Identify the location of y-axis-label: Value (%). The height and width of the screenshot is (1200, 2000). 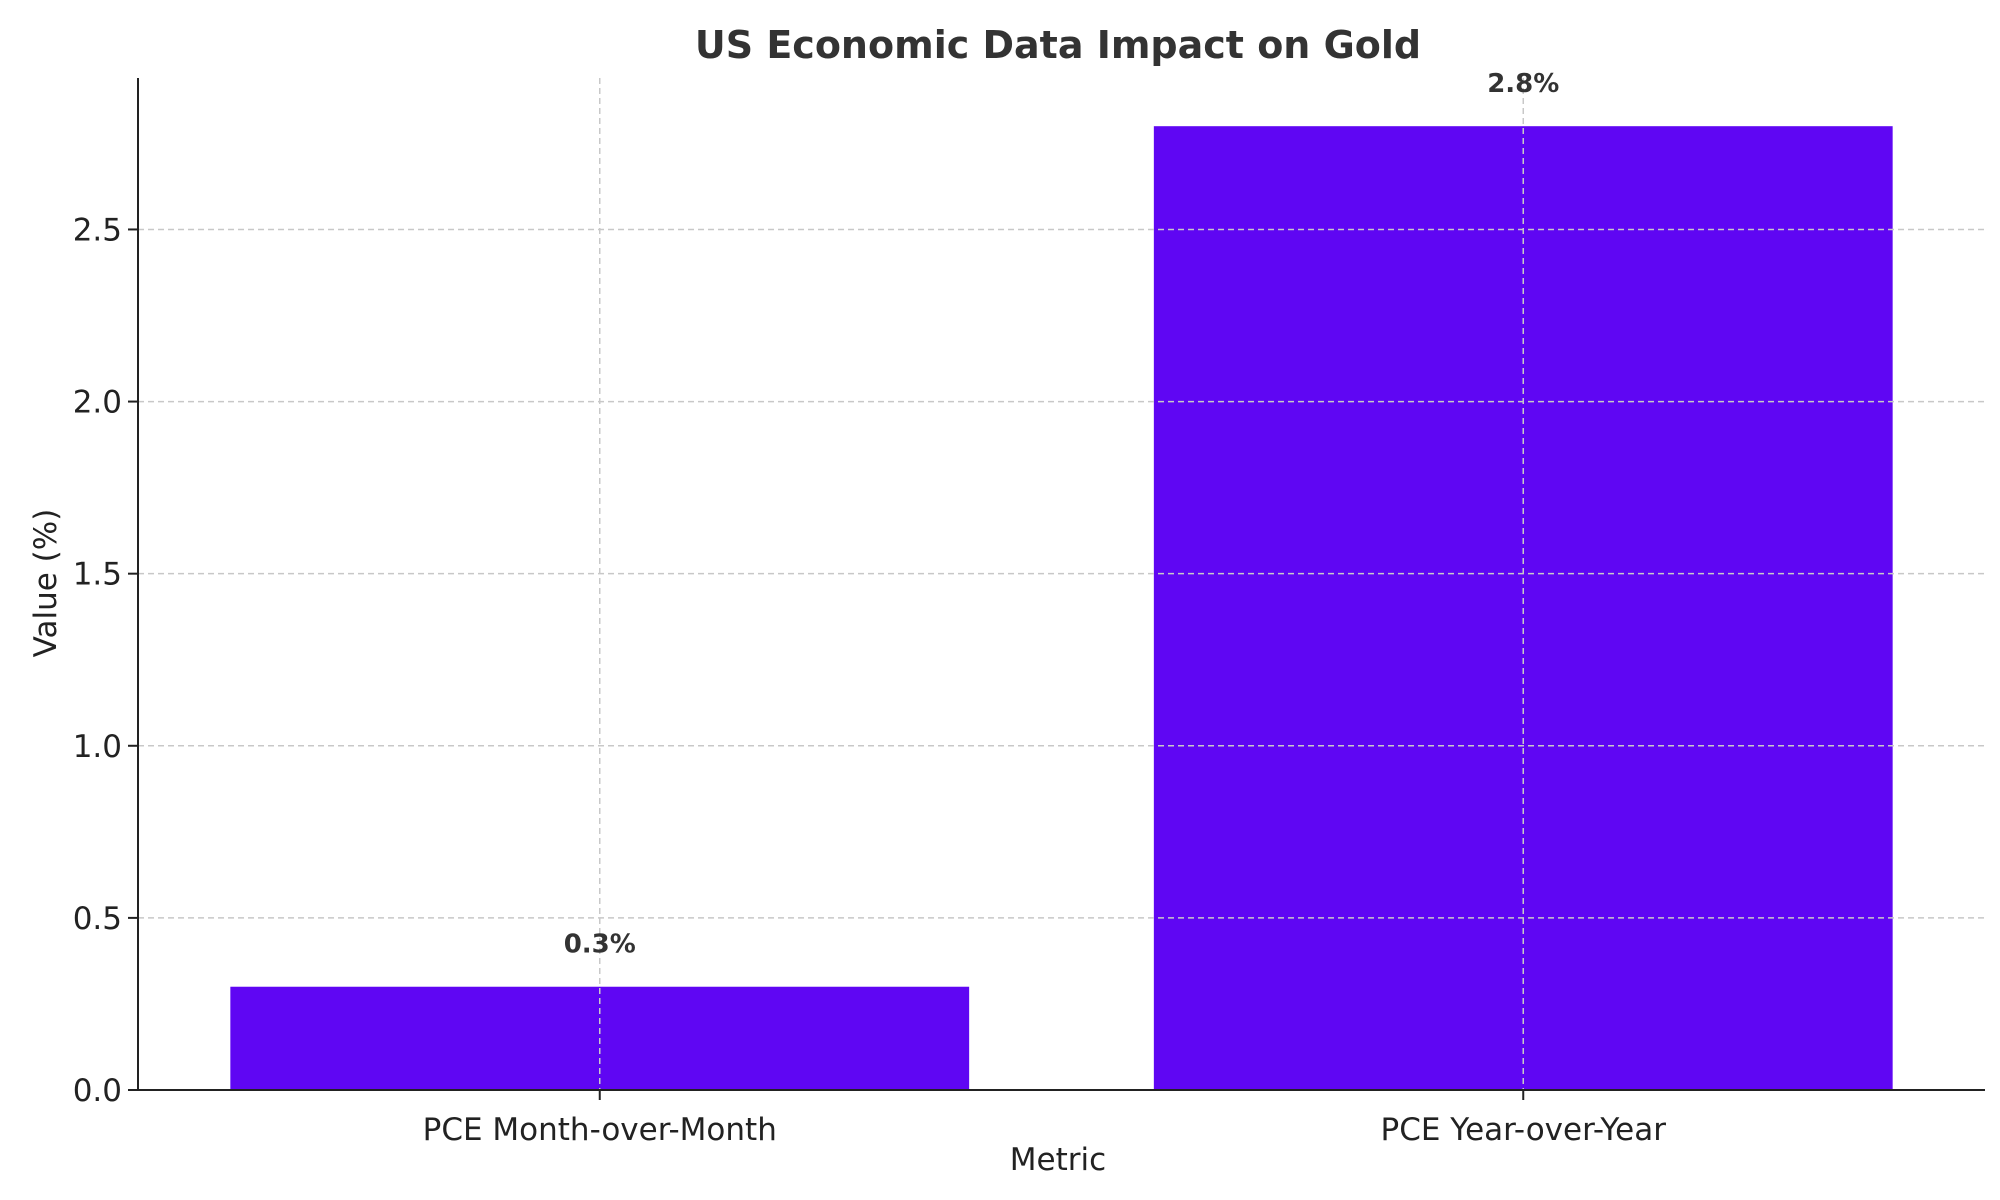
(46, 583).